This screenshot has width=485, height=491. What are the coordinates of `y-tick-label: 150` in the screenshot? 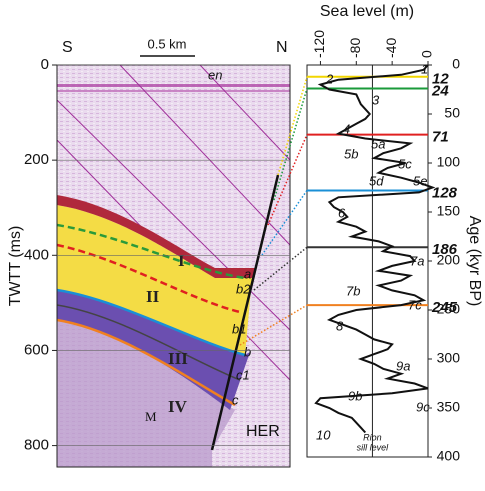 It's located at (449, 211).